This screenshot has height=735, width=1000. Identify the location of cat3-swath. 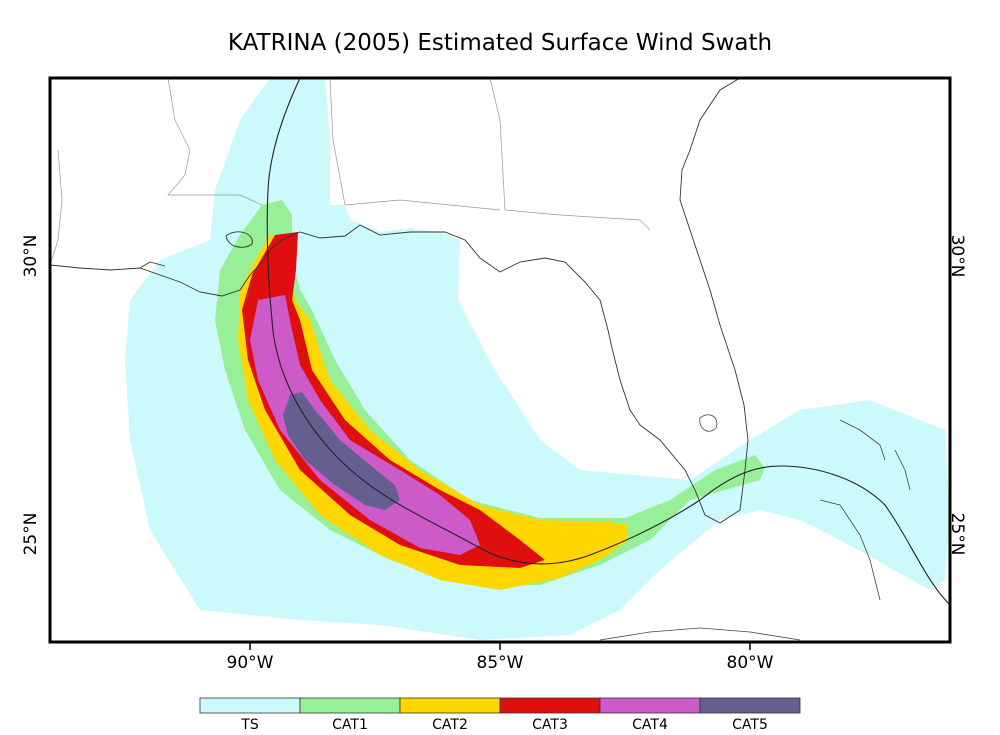
(393, 400).